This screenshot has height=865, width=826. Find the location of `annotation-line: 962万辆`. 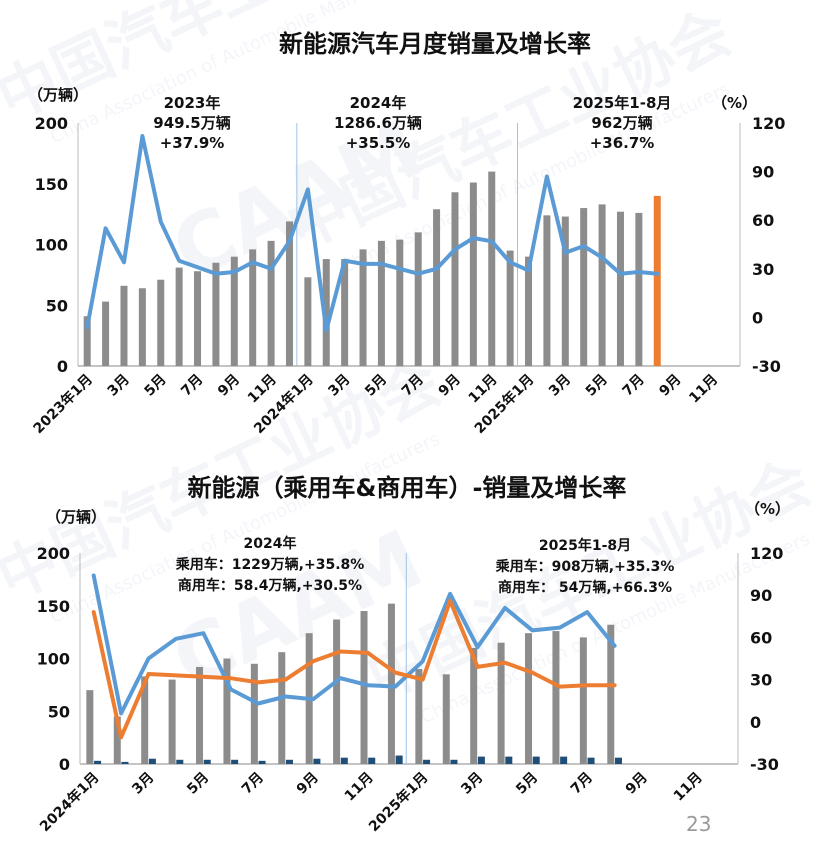

annotation-line: 962万辆 is located at coordinates (621, 123).